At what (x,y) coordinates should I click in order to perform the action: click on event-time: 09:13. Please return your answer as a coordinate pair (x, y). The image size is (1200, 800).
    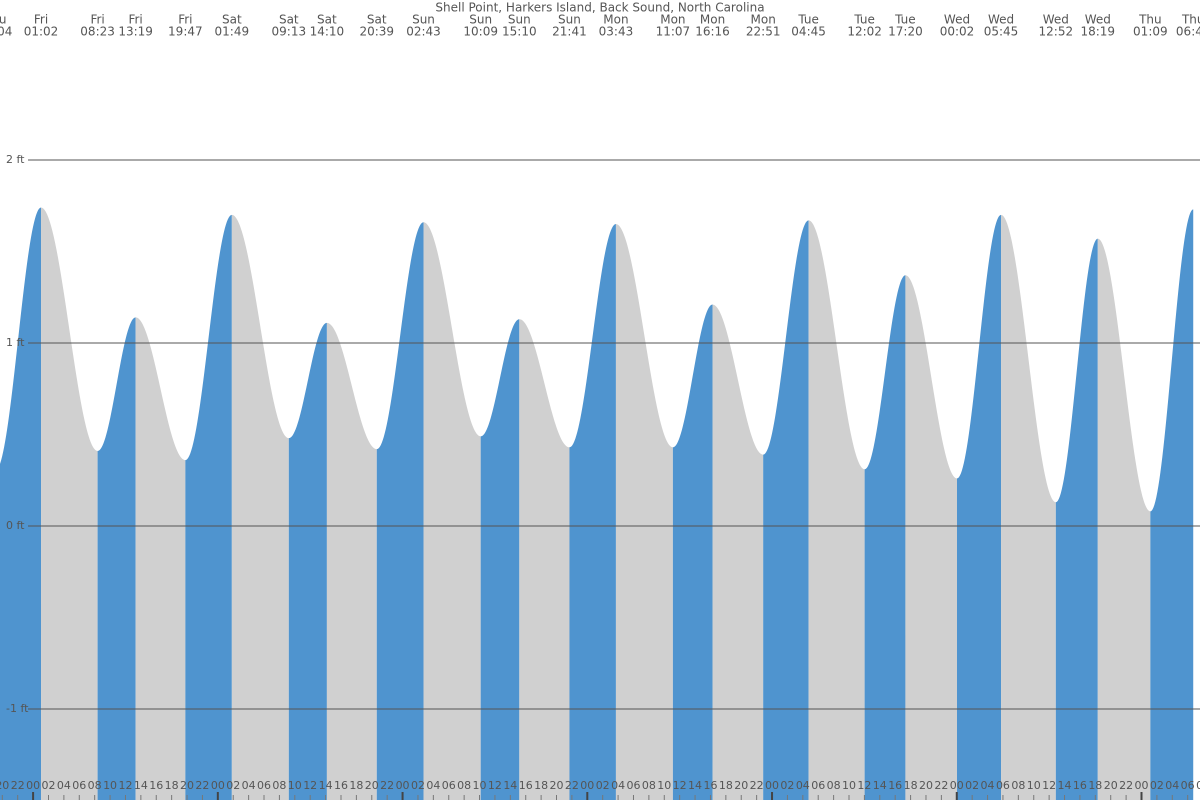
    Looking at the image, I should click on (289, 32).